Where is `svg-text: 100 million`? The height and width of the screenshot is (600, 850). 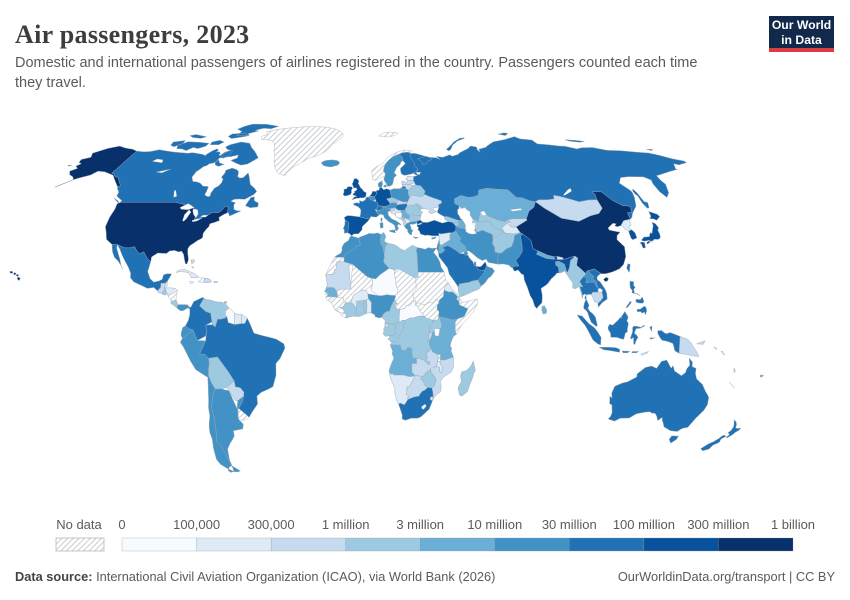
svg-text: 100 million is located at coordinates (644, 524).